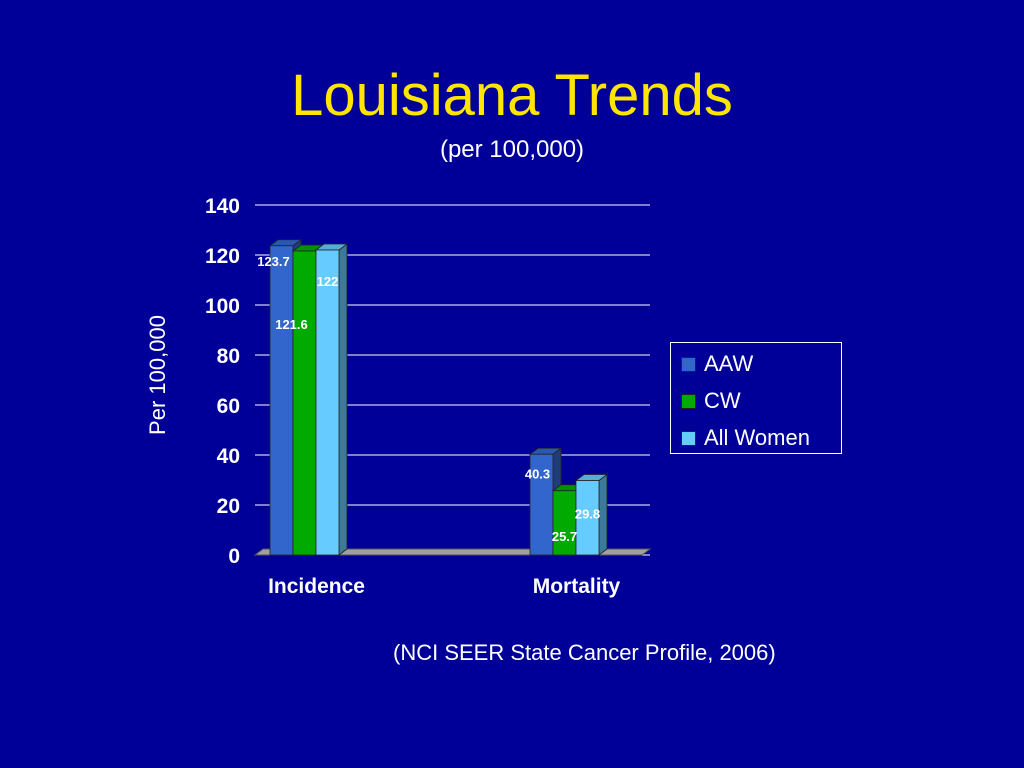 Image resolution: width=1024 pixels, height=768 pixels. What do you see at coordinates (316, 586) in the screenshot?
I see `x-category-label: Incidence` at bounding box center [316, 586].